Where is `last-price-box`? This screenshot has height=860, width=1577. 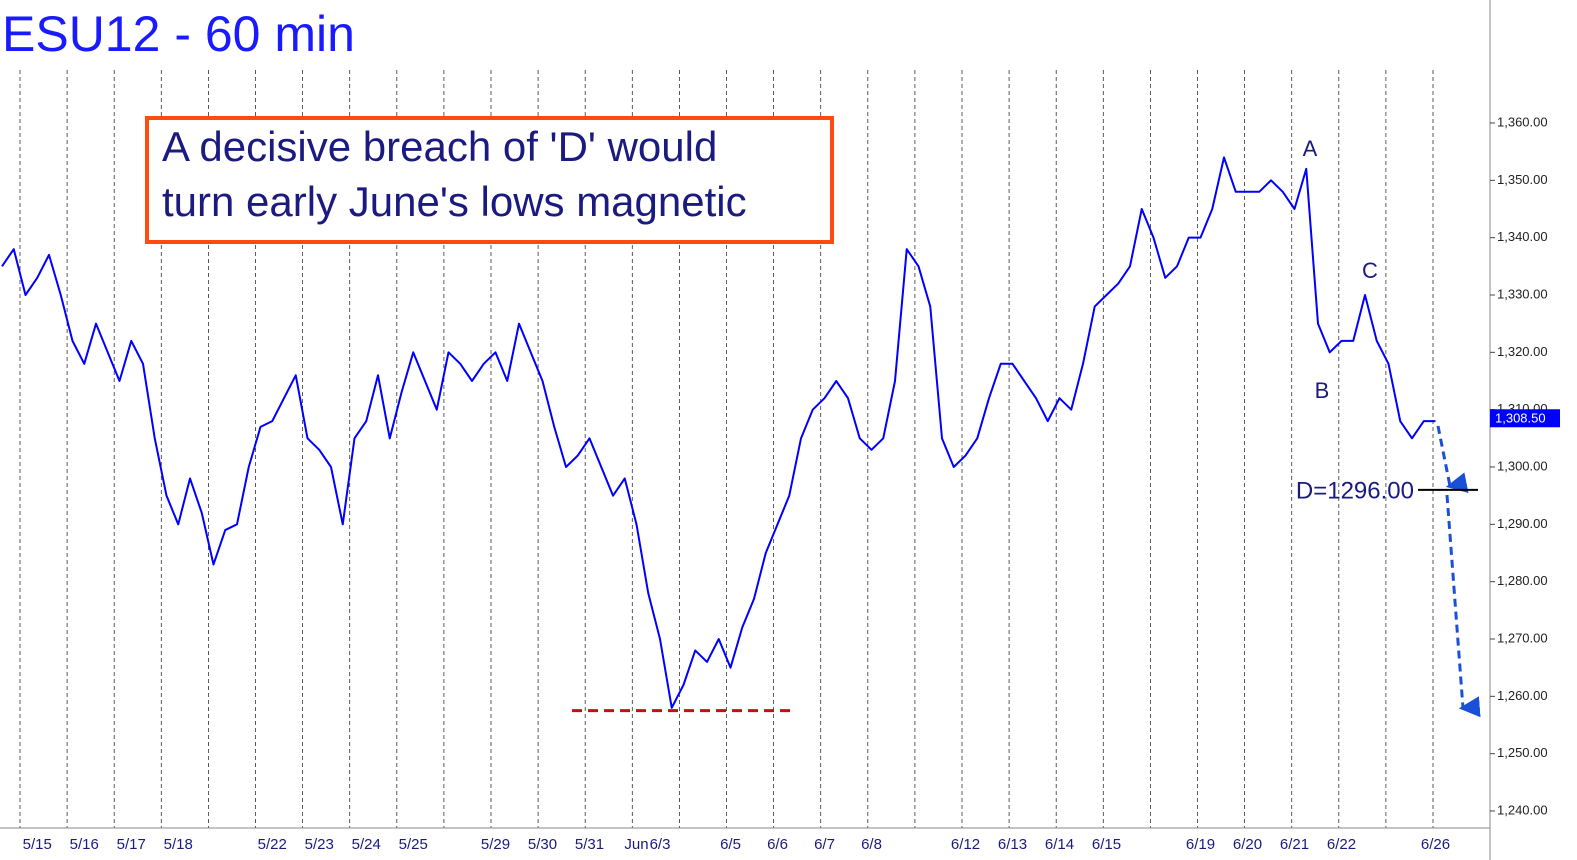
last-price-box is located at coordinates (1525, 418).